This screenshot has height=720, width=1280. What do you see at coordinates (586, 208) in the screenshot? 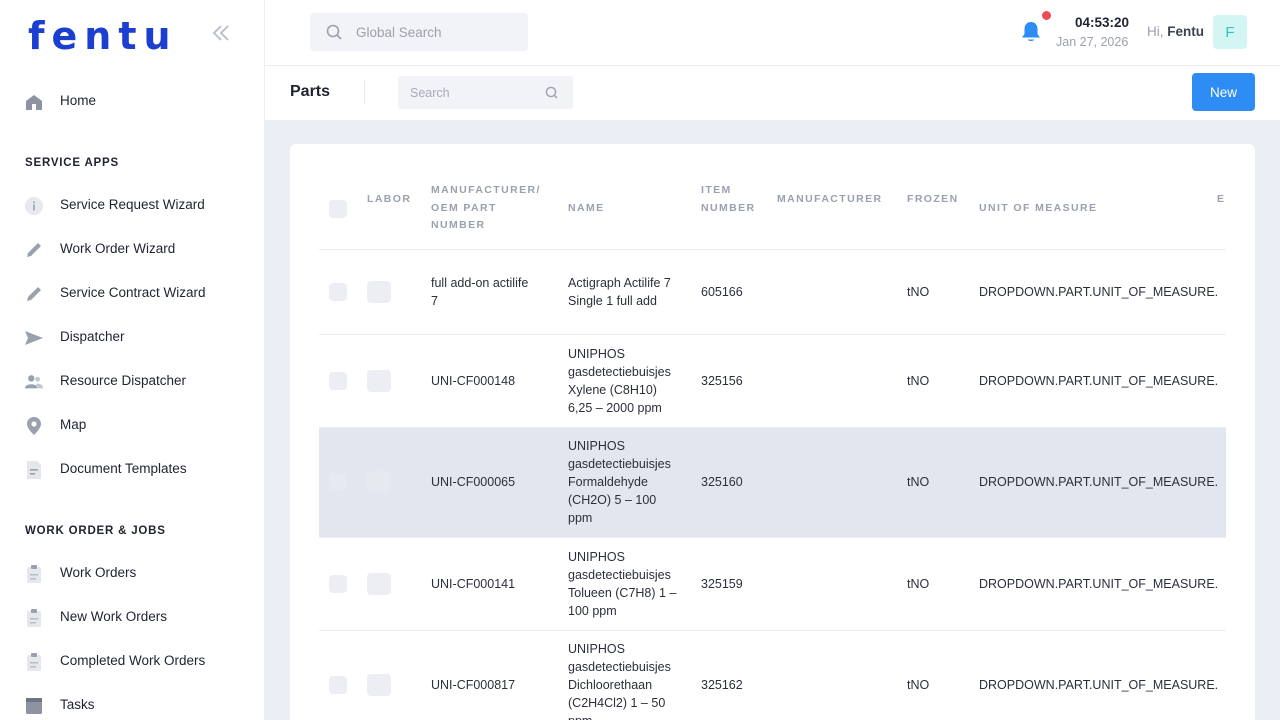
I see `column-header-name: NAME` at bounding box center [586, 208].